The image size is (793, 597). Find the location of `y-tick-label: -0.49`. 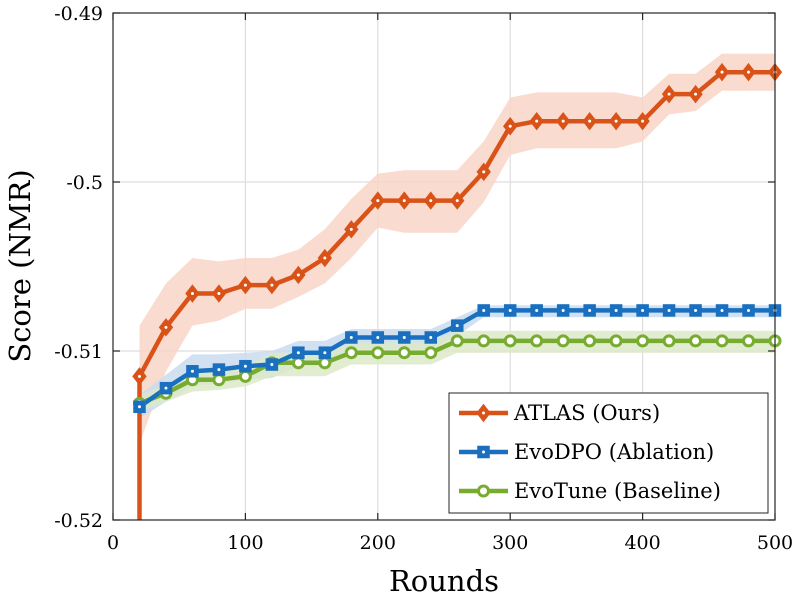

y-tick-label: -0.49 is located at coordinates (78, 14).